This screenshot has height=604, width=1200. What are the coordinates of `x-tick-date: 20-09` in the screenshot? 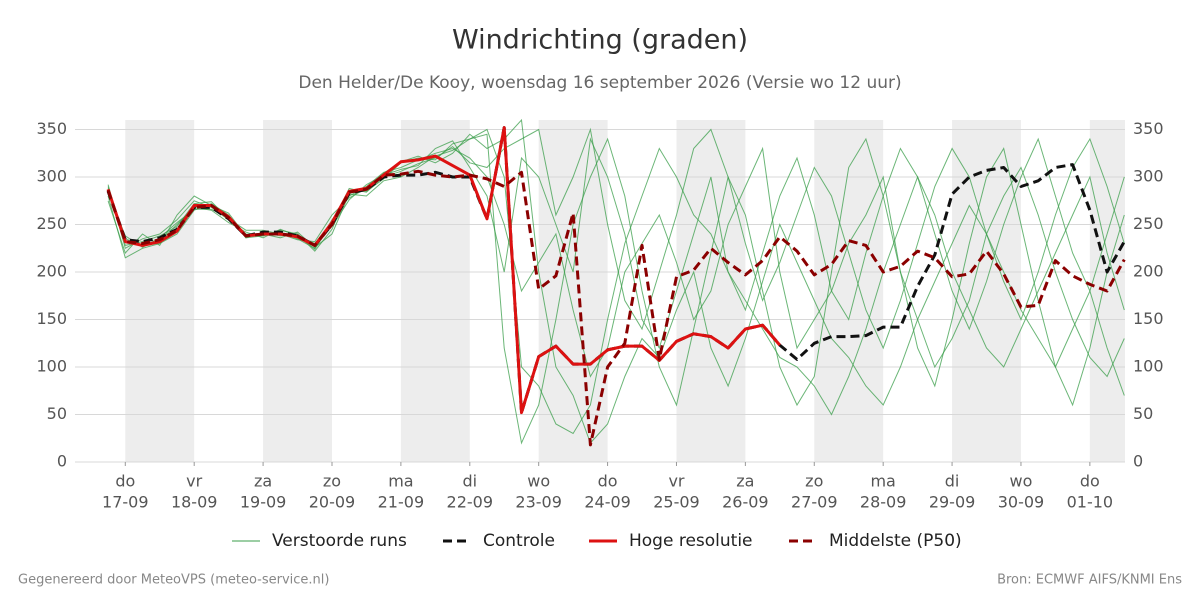 It's located at (332, 502).